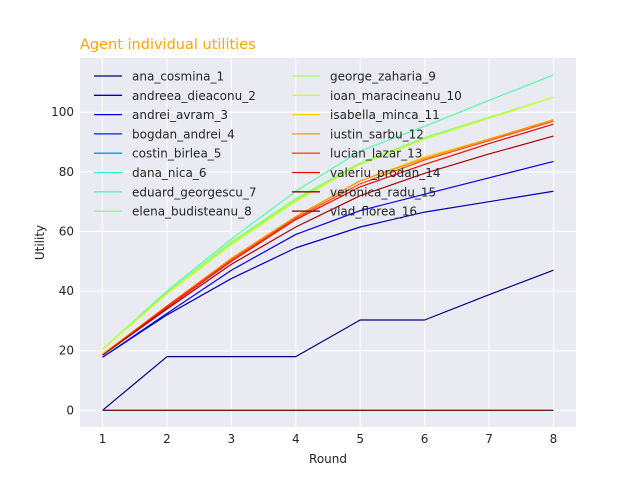 This screenshot has height=484, width=640. What do you see at coordinates (70, 410) in the screenshot?
I see `y-tick-label: 0` at bounding box center [70, 410].